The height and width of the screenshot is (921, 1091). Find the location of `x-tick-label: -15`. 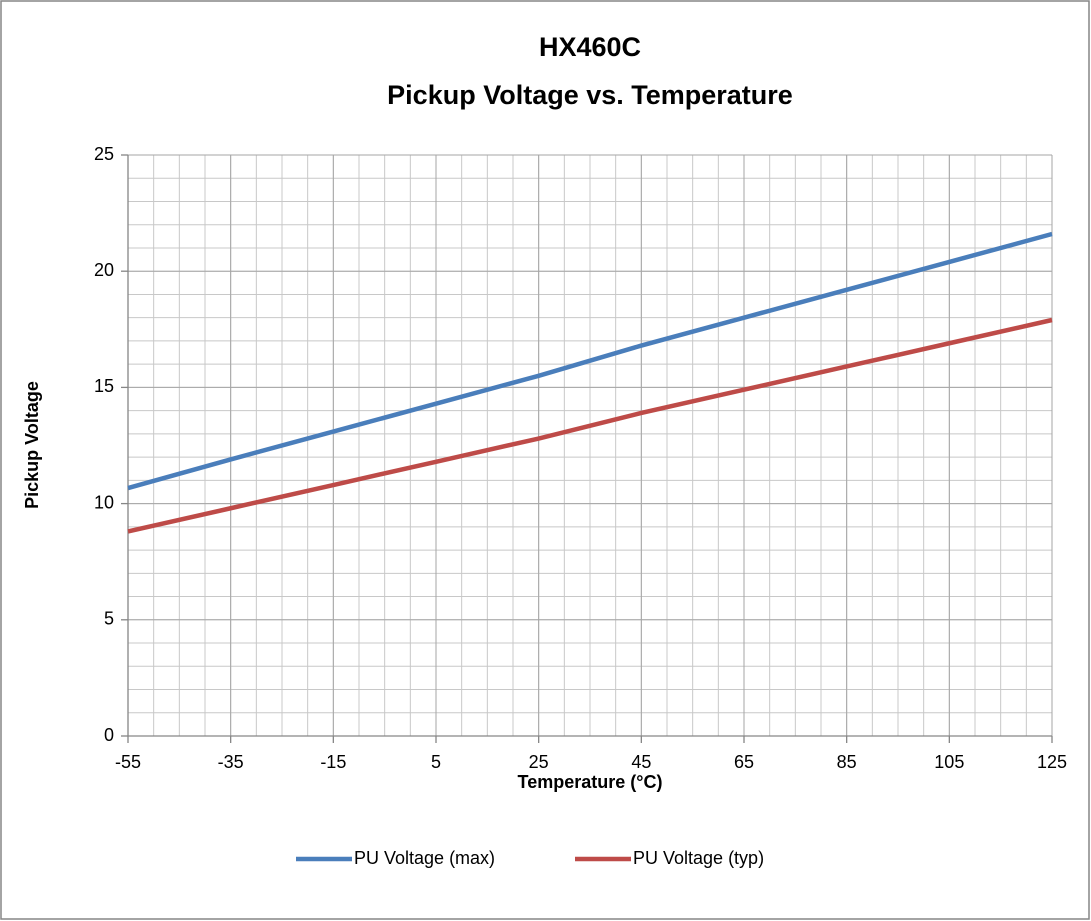

x-tick-label: -15 is located at coordinates (333, 762).